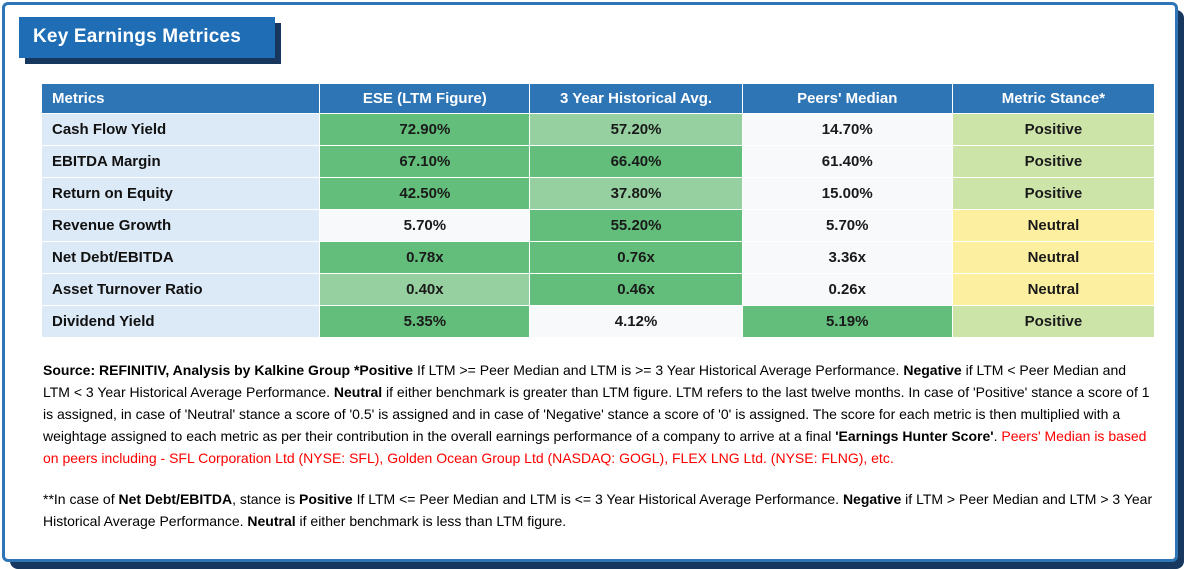 This screenshot has width=1184, height=569. I want to click on column-header: Metrics, so click(180, 98).